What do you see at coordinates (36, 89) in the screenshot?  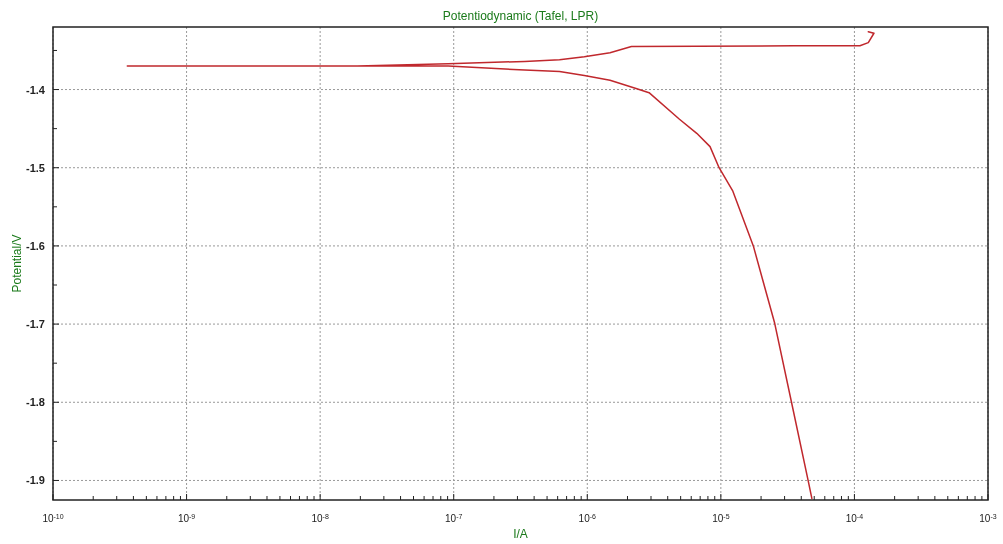 I see `y-tick-label: -1.4` at bounding box center [36, 89].